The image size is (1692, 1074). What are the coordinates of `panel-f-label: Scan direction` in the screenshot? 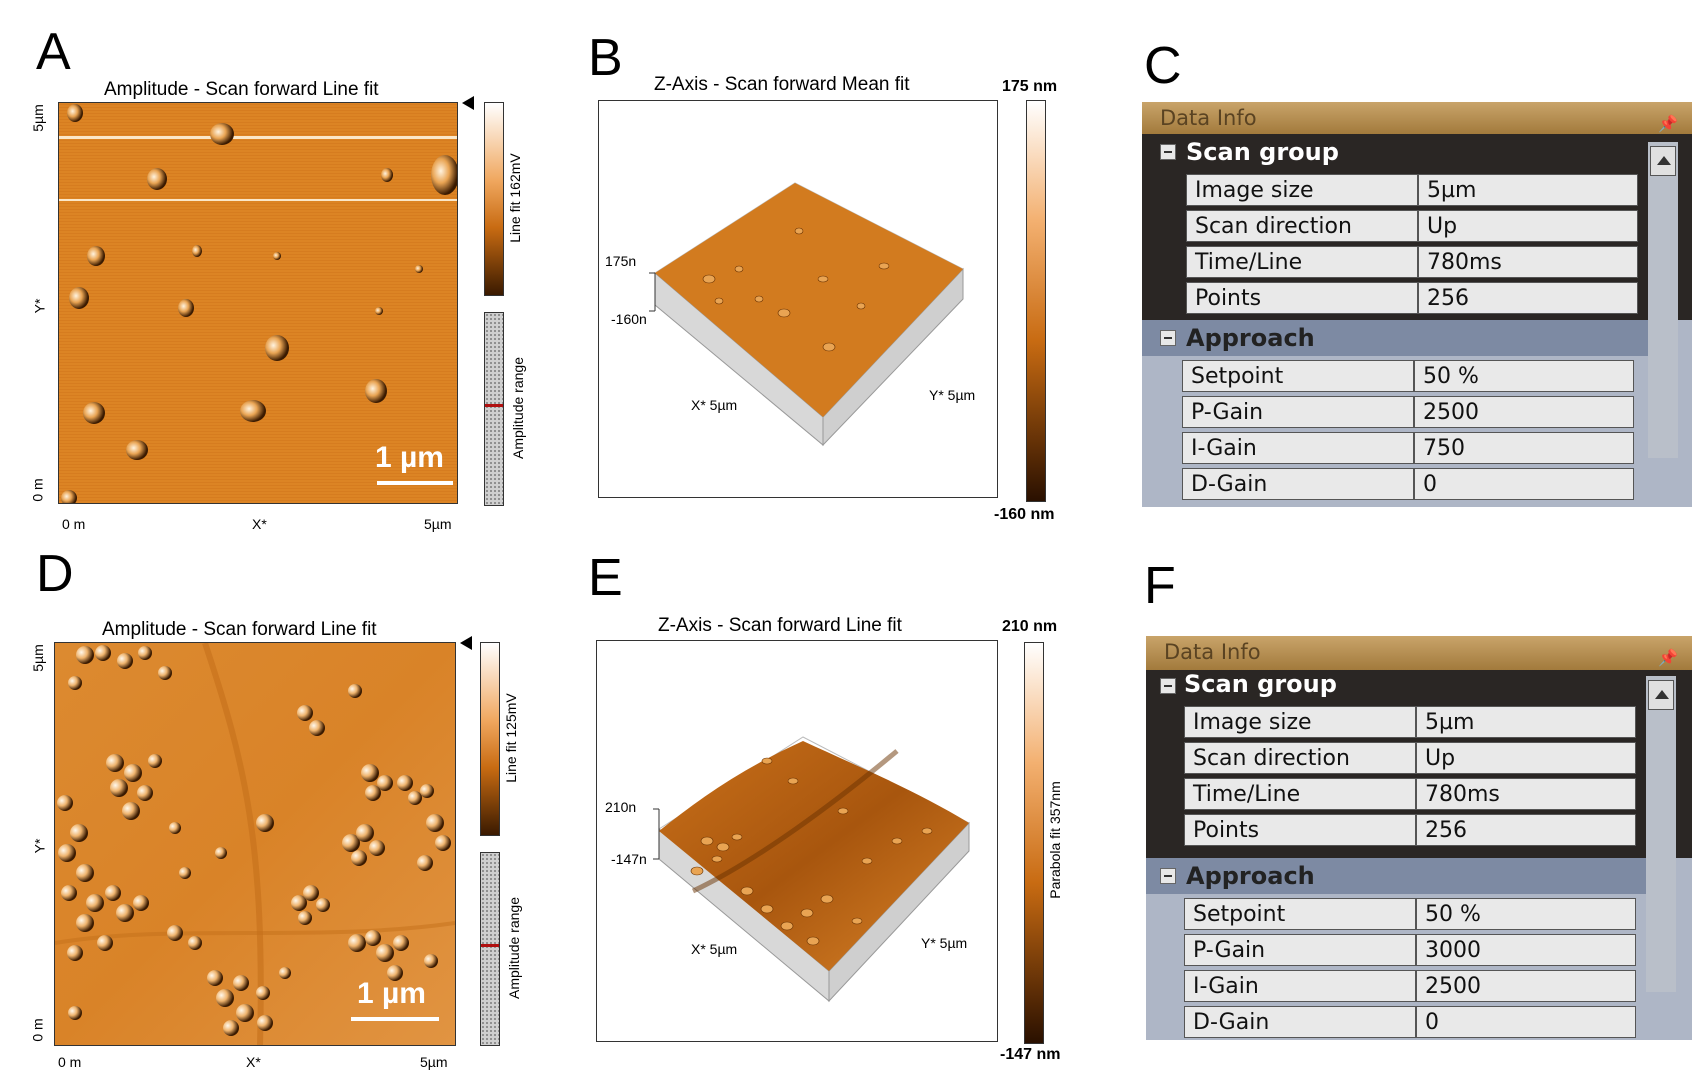 It's located at (1300, 758).